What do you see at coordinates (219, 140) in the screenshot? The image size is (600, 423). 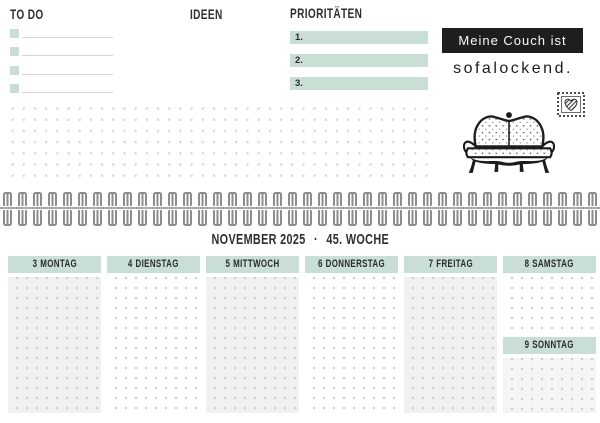 I see `notes-dot-grid` at bounding box center [219, 140].